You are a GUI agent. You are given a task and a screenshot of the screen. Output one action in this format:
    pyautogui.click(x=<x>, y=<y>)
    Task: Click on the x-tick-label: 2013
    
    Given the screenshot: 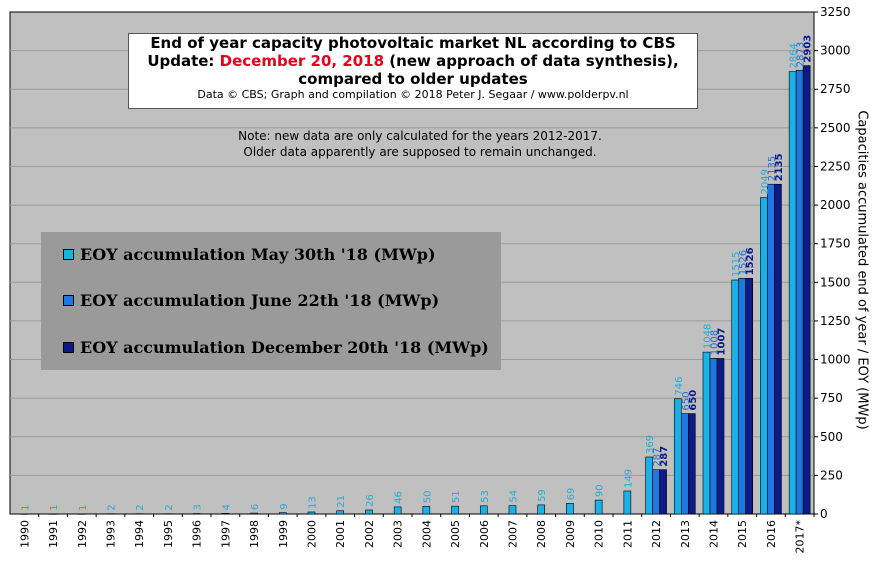 What is the action you would take?
    pyautogui.click(x=685, y=534)
    